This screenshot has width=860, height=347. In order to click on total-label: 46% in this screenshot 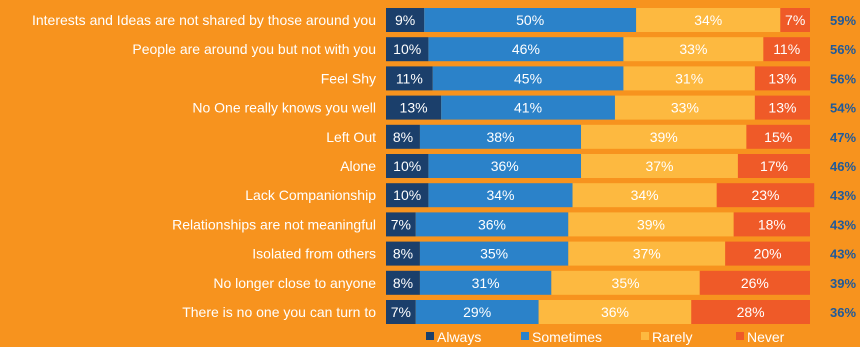, I will do `click(843, 166)`.